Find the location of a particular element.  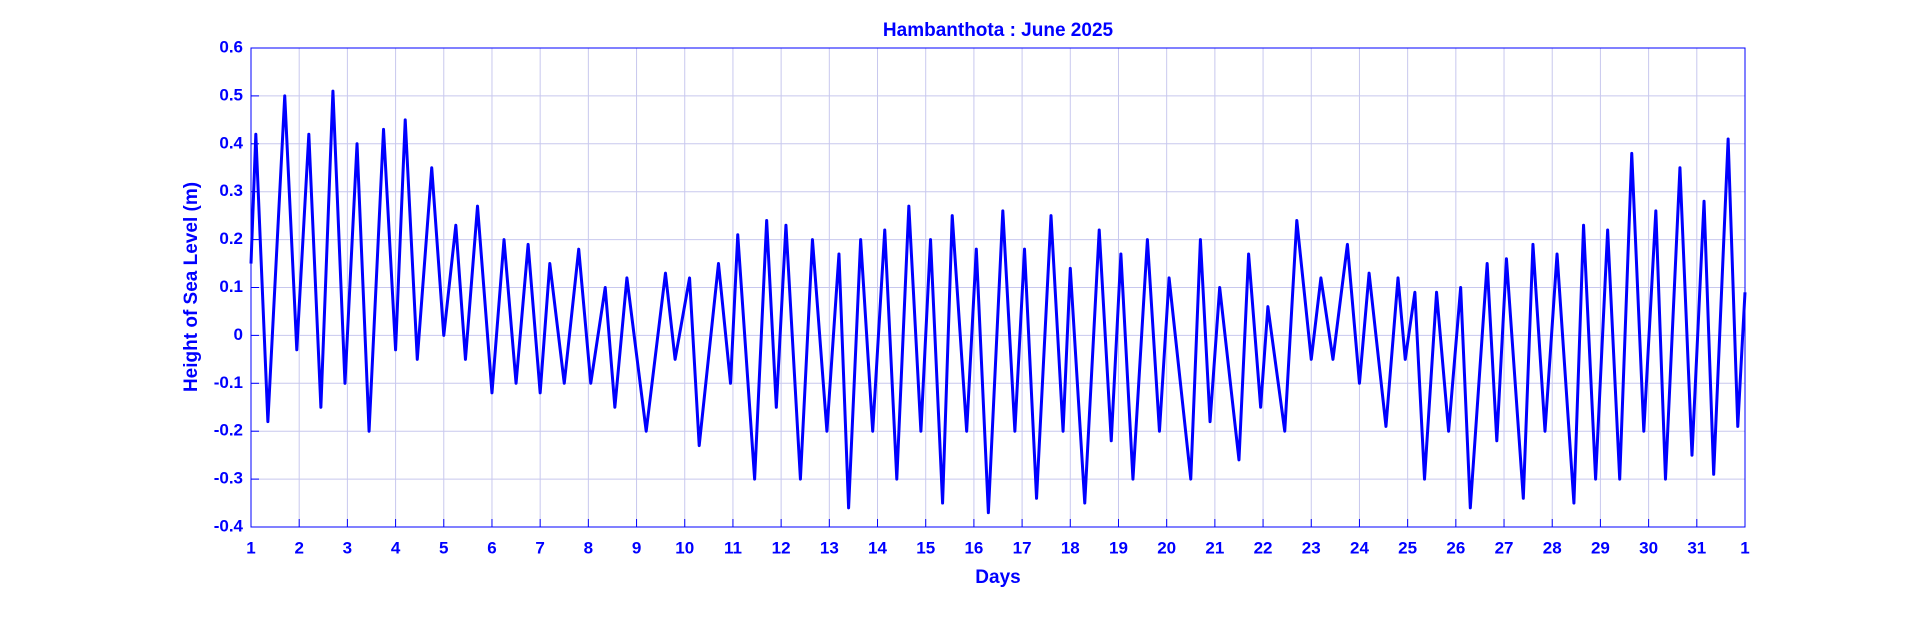

y-tick-label: -0.2 is located at coordinates (228, 430).